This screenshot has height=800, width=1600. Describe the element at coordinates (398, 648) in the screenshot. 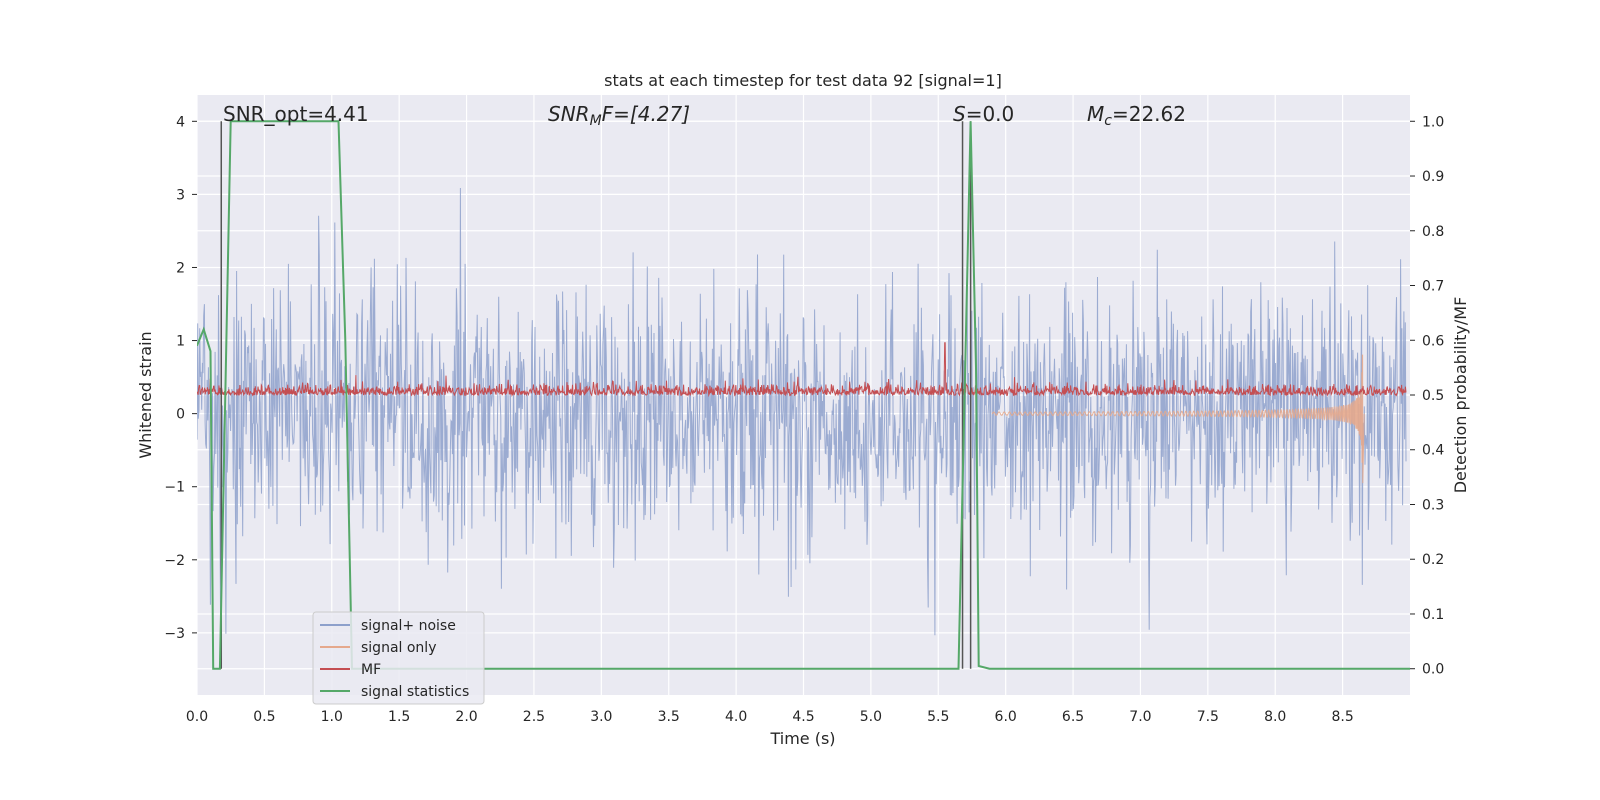

I see `legend-label-signal-only: signal only` at that location.